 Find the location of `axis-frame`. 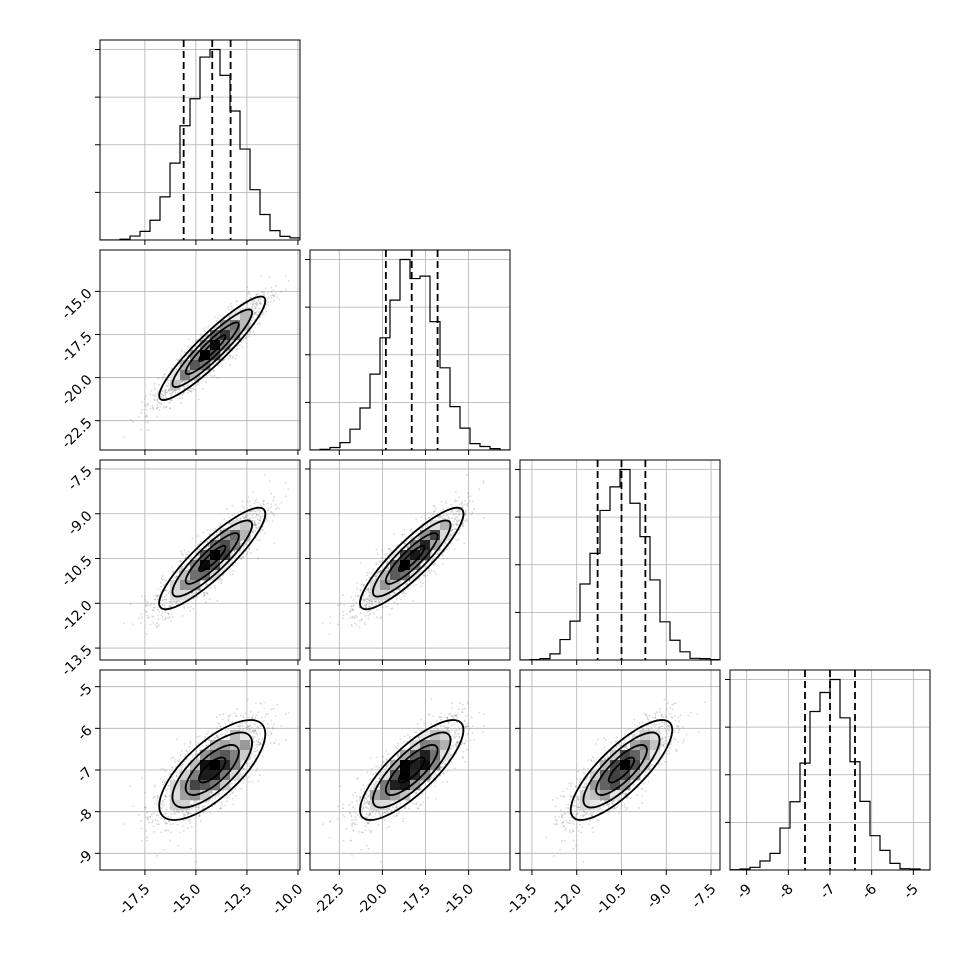

axis-frame is located at coordinates (200, 560).